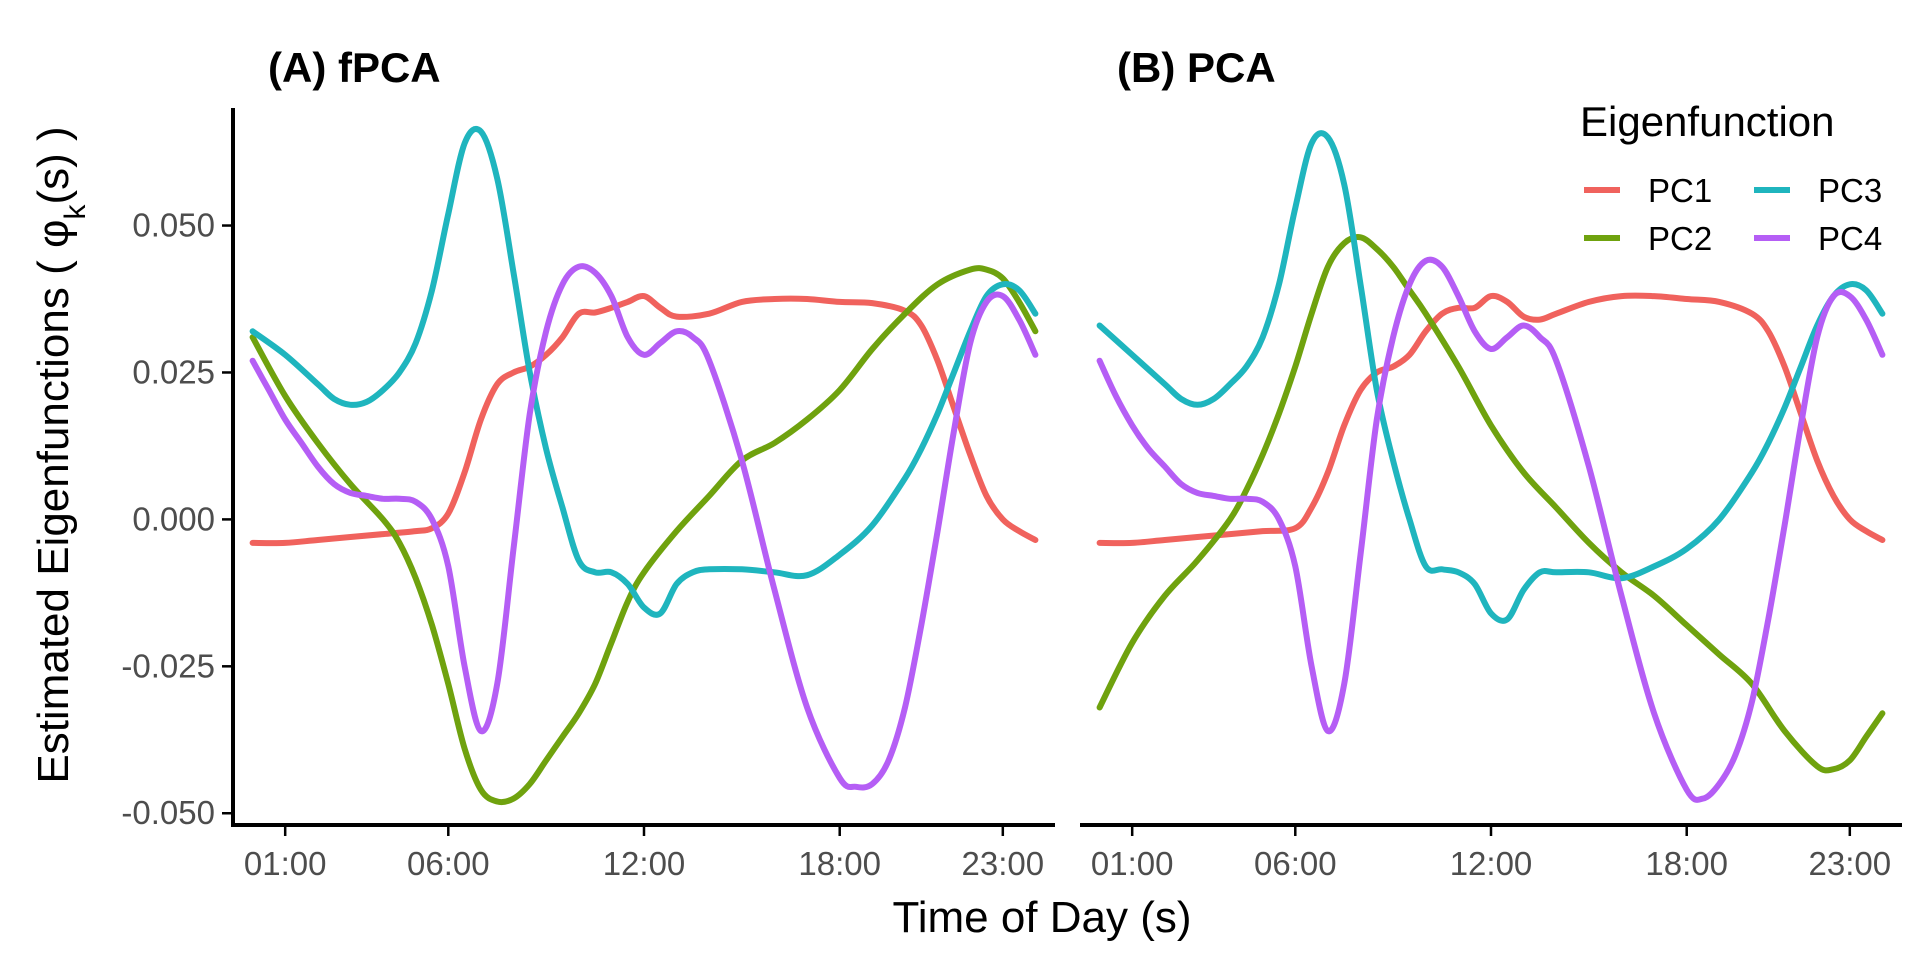 This screenshot has width=1920, height=960. I want to click on panel-b-line-pc1, so click(1491, 419).